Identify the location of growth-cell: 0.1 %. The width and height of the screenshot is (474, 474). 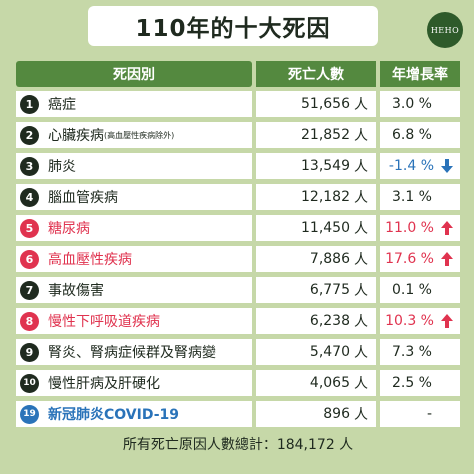
(420, 290).